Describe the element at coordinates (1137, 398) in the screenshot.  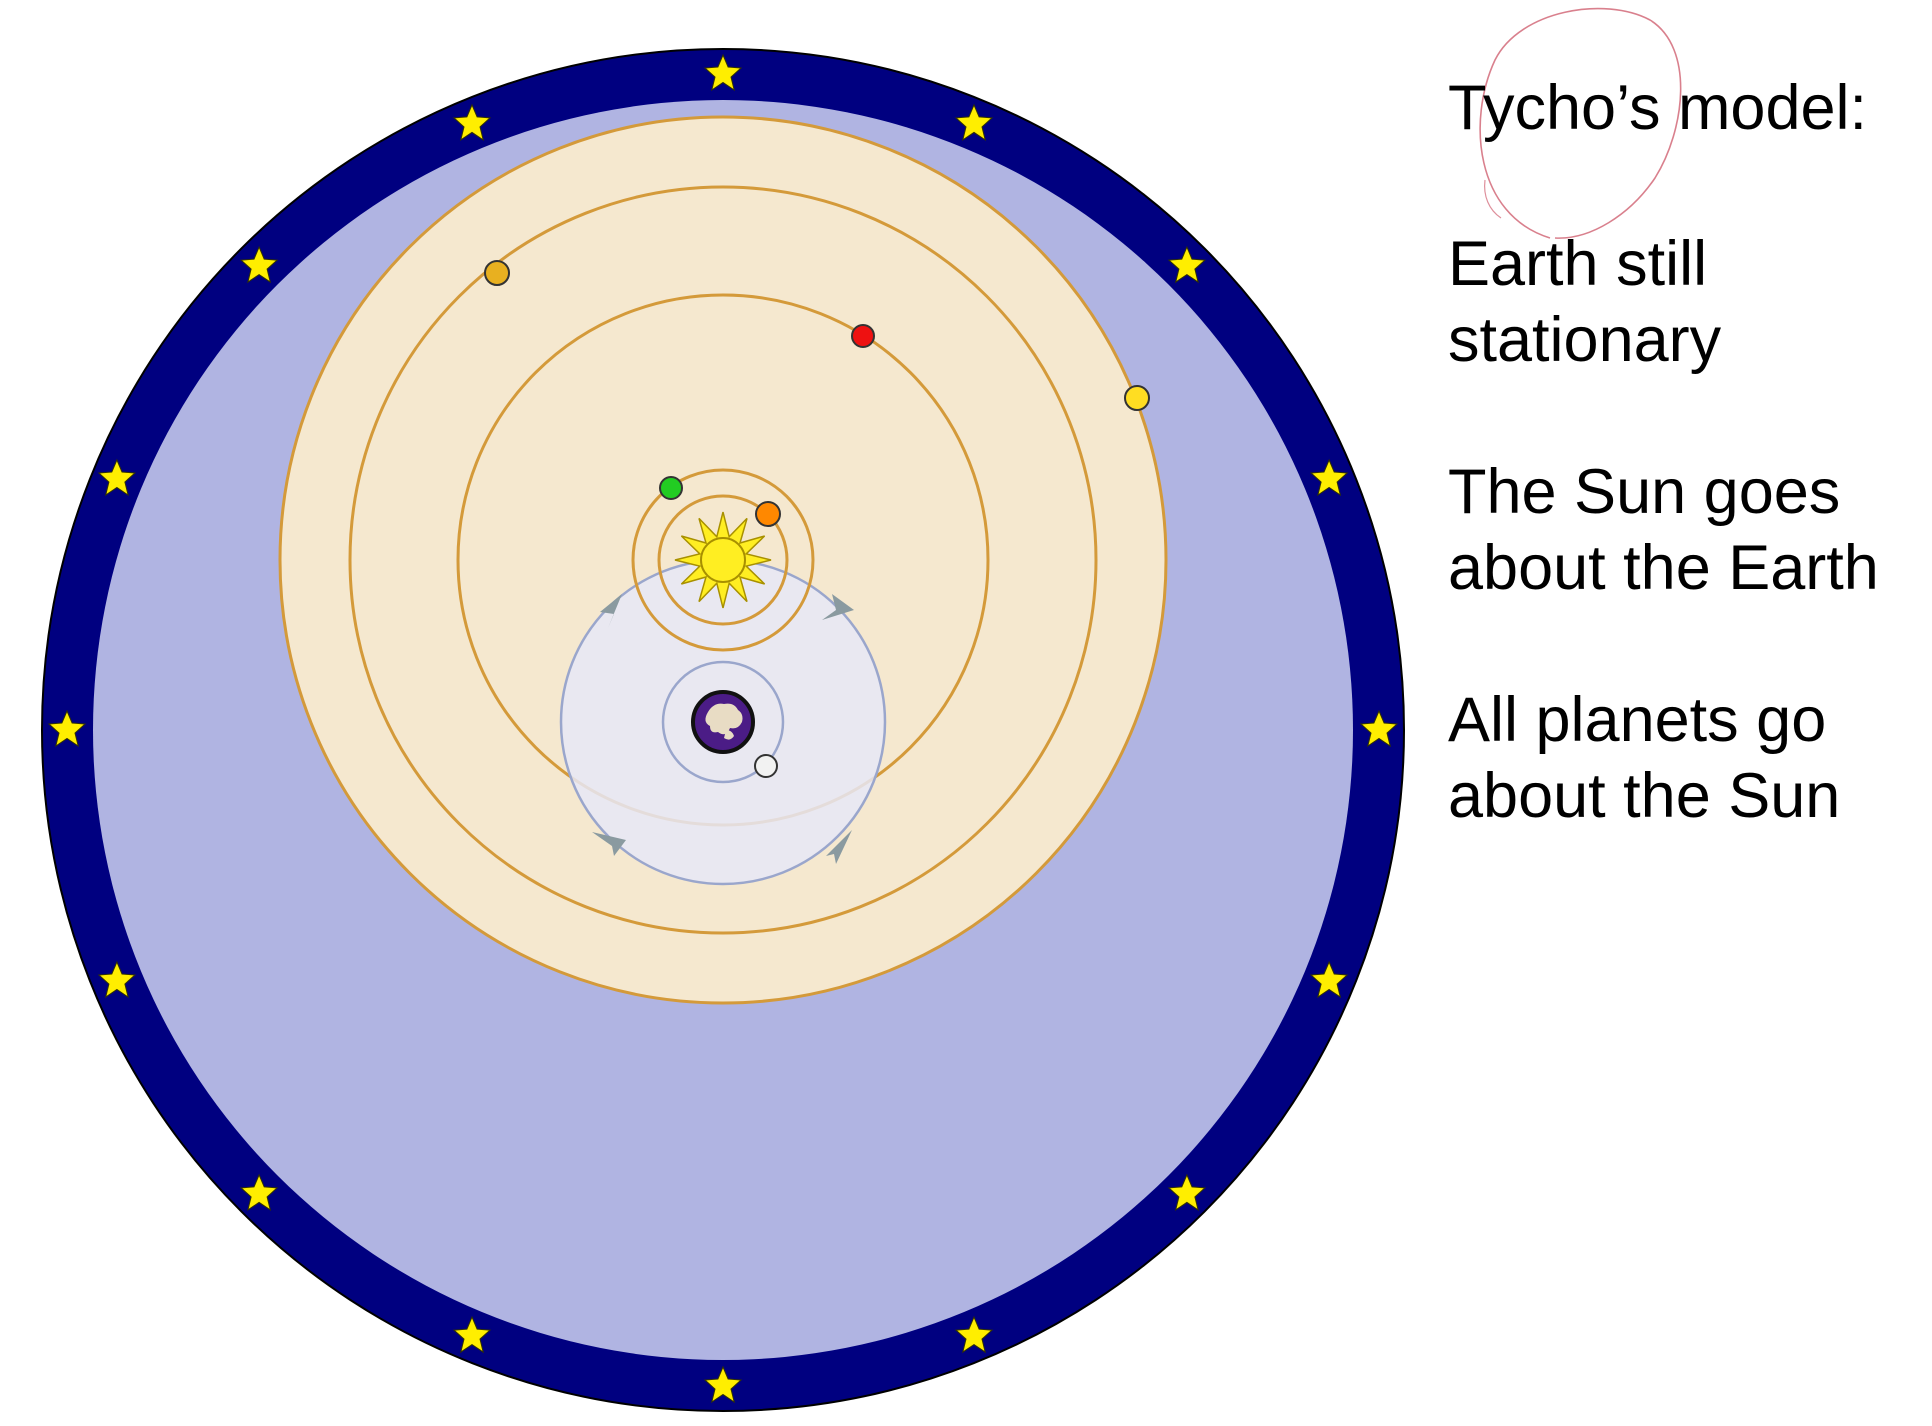
I see `jupiter` at that location.